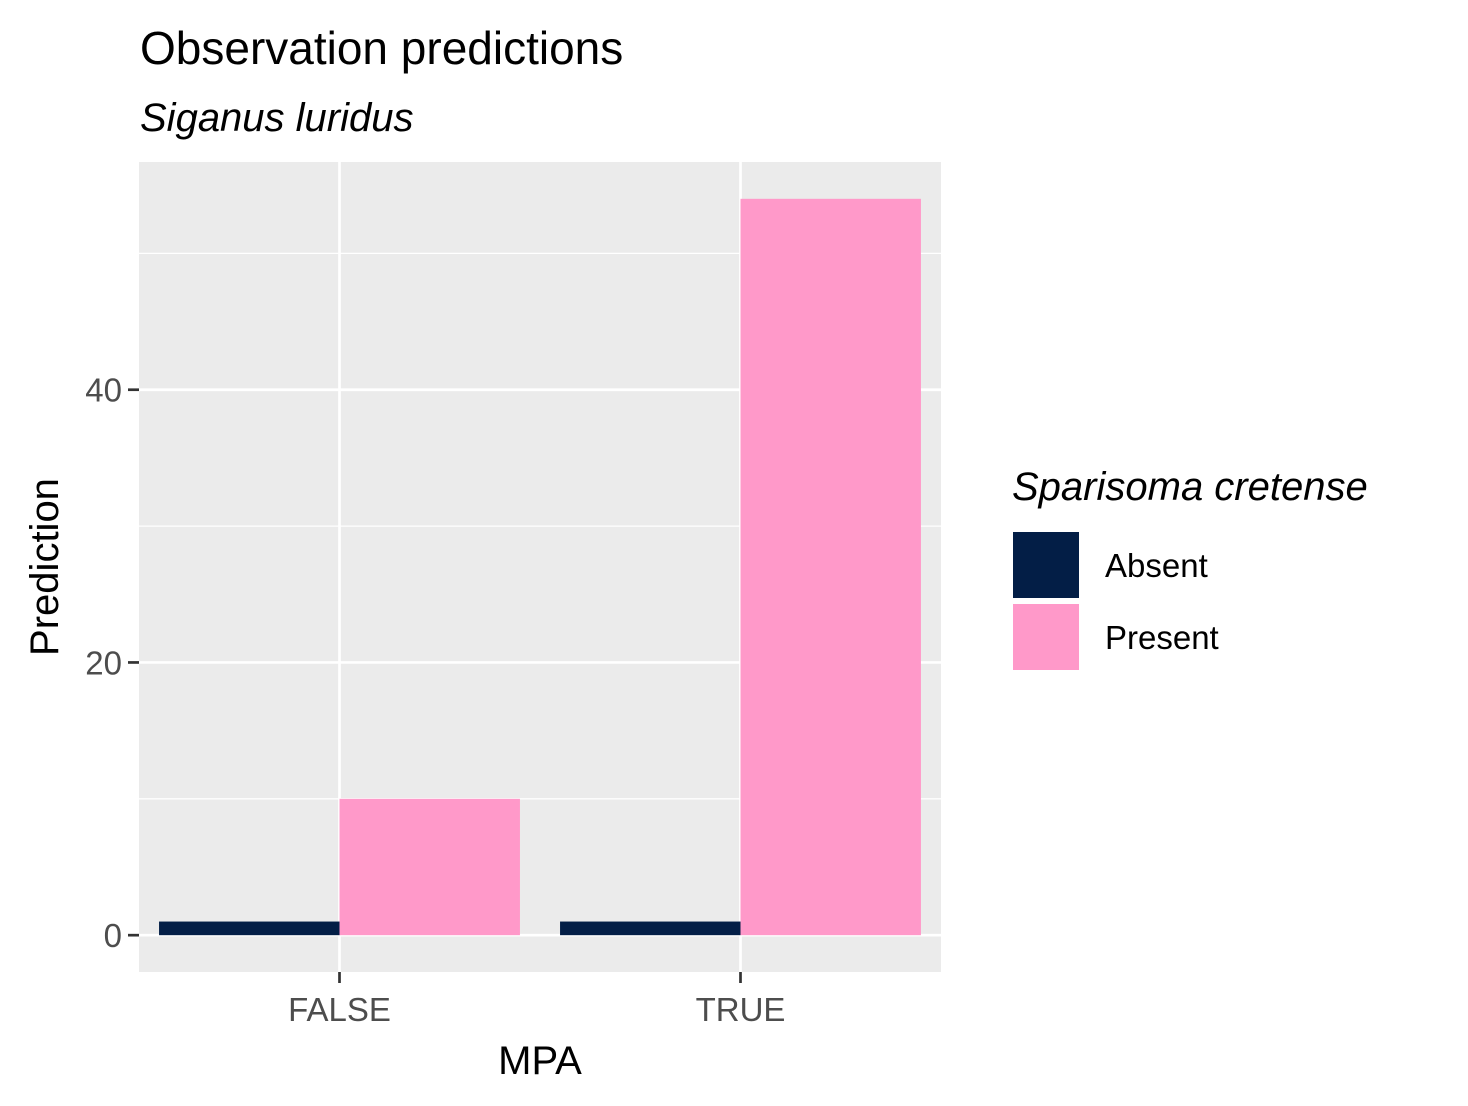 The width and height of the screenshot is (1468, 1106). Describe the element at coordinates (1162, 637) in the screenshot. I see `legend-label-present: Present` at that location.